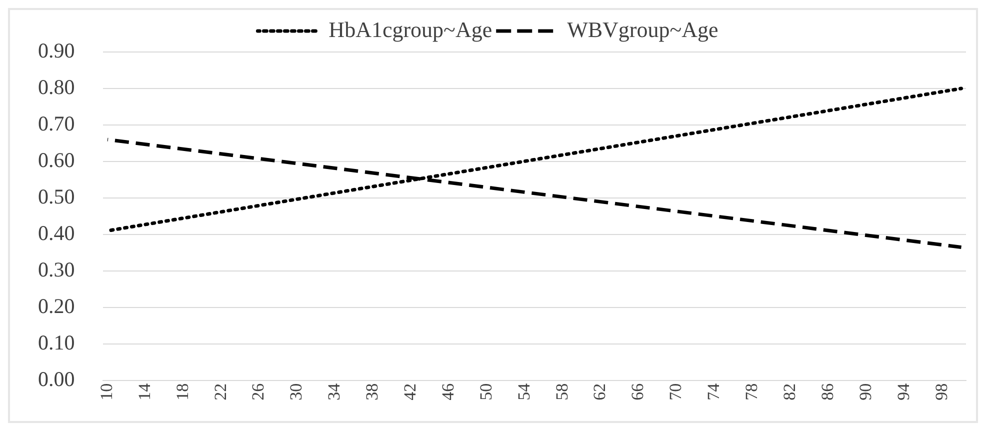  I want to click on y-tick-label: 0.10, so click(56, 342).